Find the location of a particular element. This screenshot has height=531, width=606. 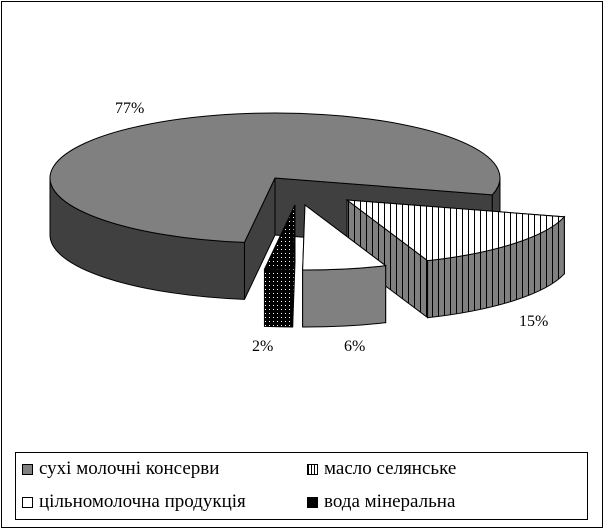

slice-2-top is located at coordinates (279, 237).